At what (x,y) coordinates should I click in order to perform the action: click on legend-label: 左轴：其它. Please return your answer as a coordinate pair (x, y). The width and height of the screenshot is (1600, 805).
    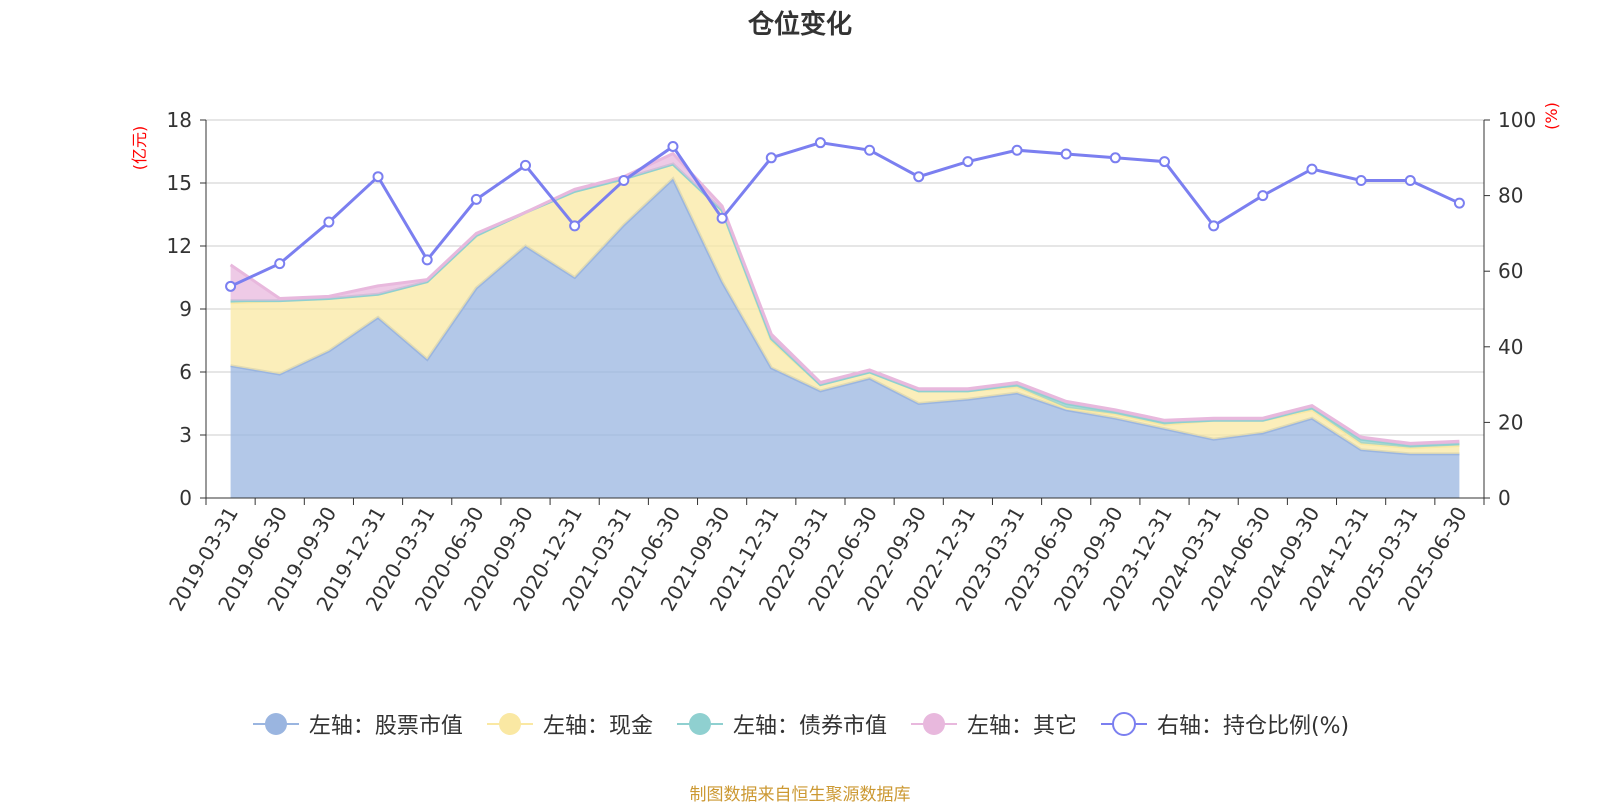
    Looking at the image, I should click on (1021, 726).